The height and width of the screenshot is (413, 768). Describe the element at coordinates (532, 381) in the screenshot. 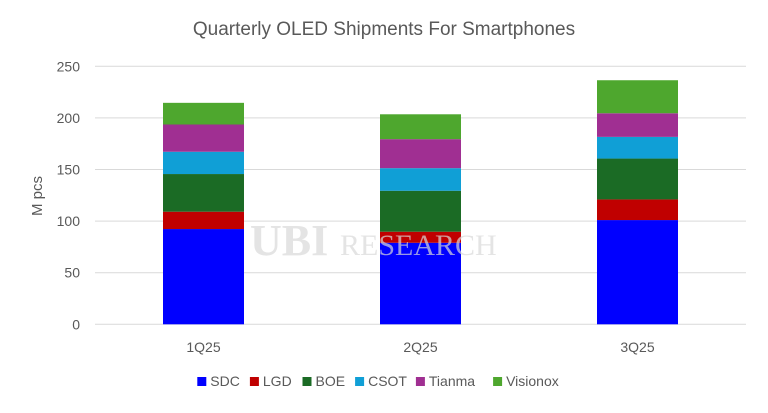

I see `legend-label-visionox: Visionox` at that location.